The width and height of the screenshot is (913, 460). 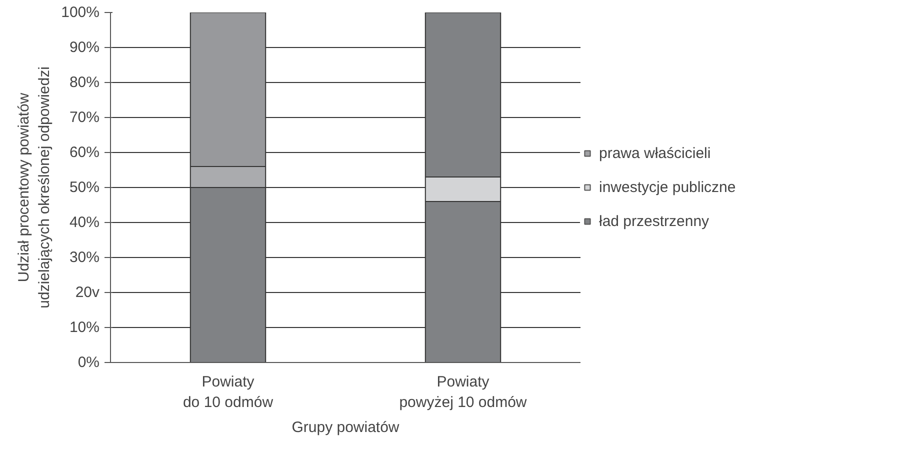 What do you see at coordinates (87, 292) in the screenshot?
I see `y-tick-label: 20v` at bounding box center [87, 292].